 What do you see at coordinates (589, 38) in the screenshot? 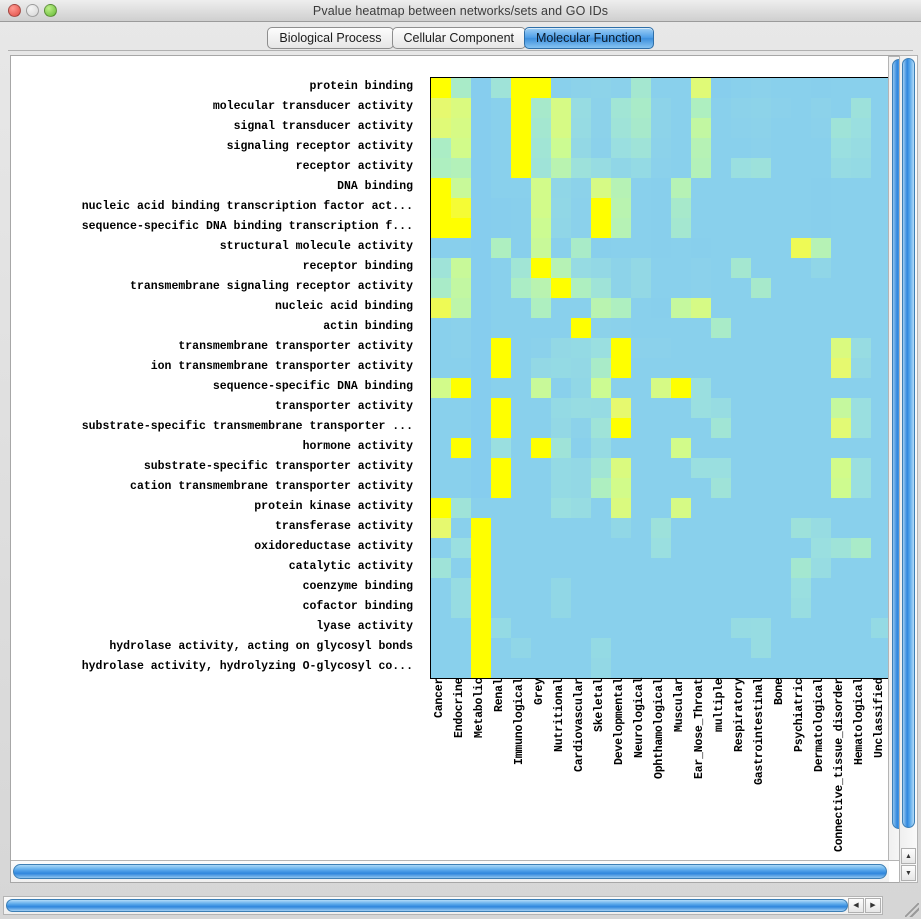
I see `tab-molecular-function: Molecular Function` at bounding box center [589, 38].